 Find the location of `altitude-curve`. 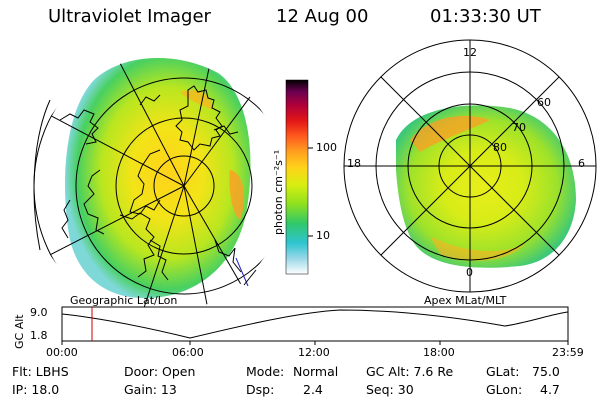

altitude-curve is located at coordinates (315, 324).